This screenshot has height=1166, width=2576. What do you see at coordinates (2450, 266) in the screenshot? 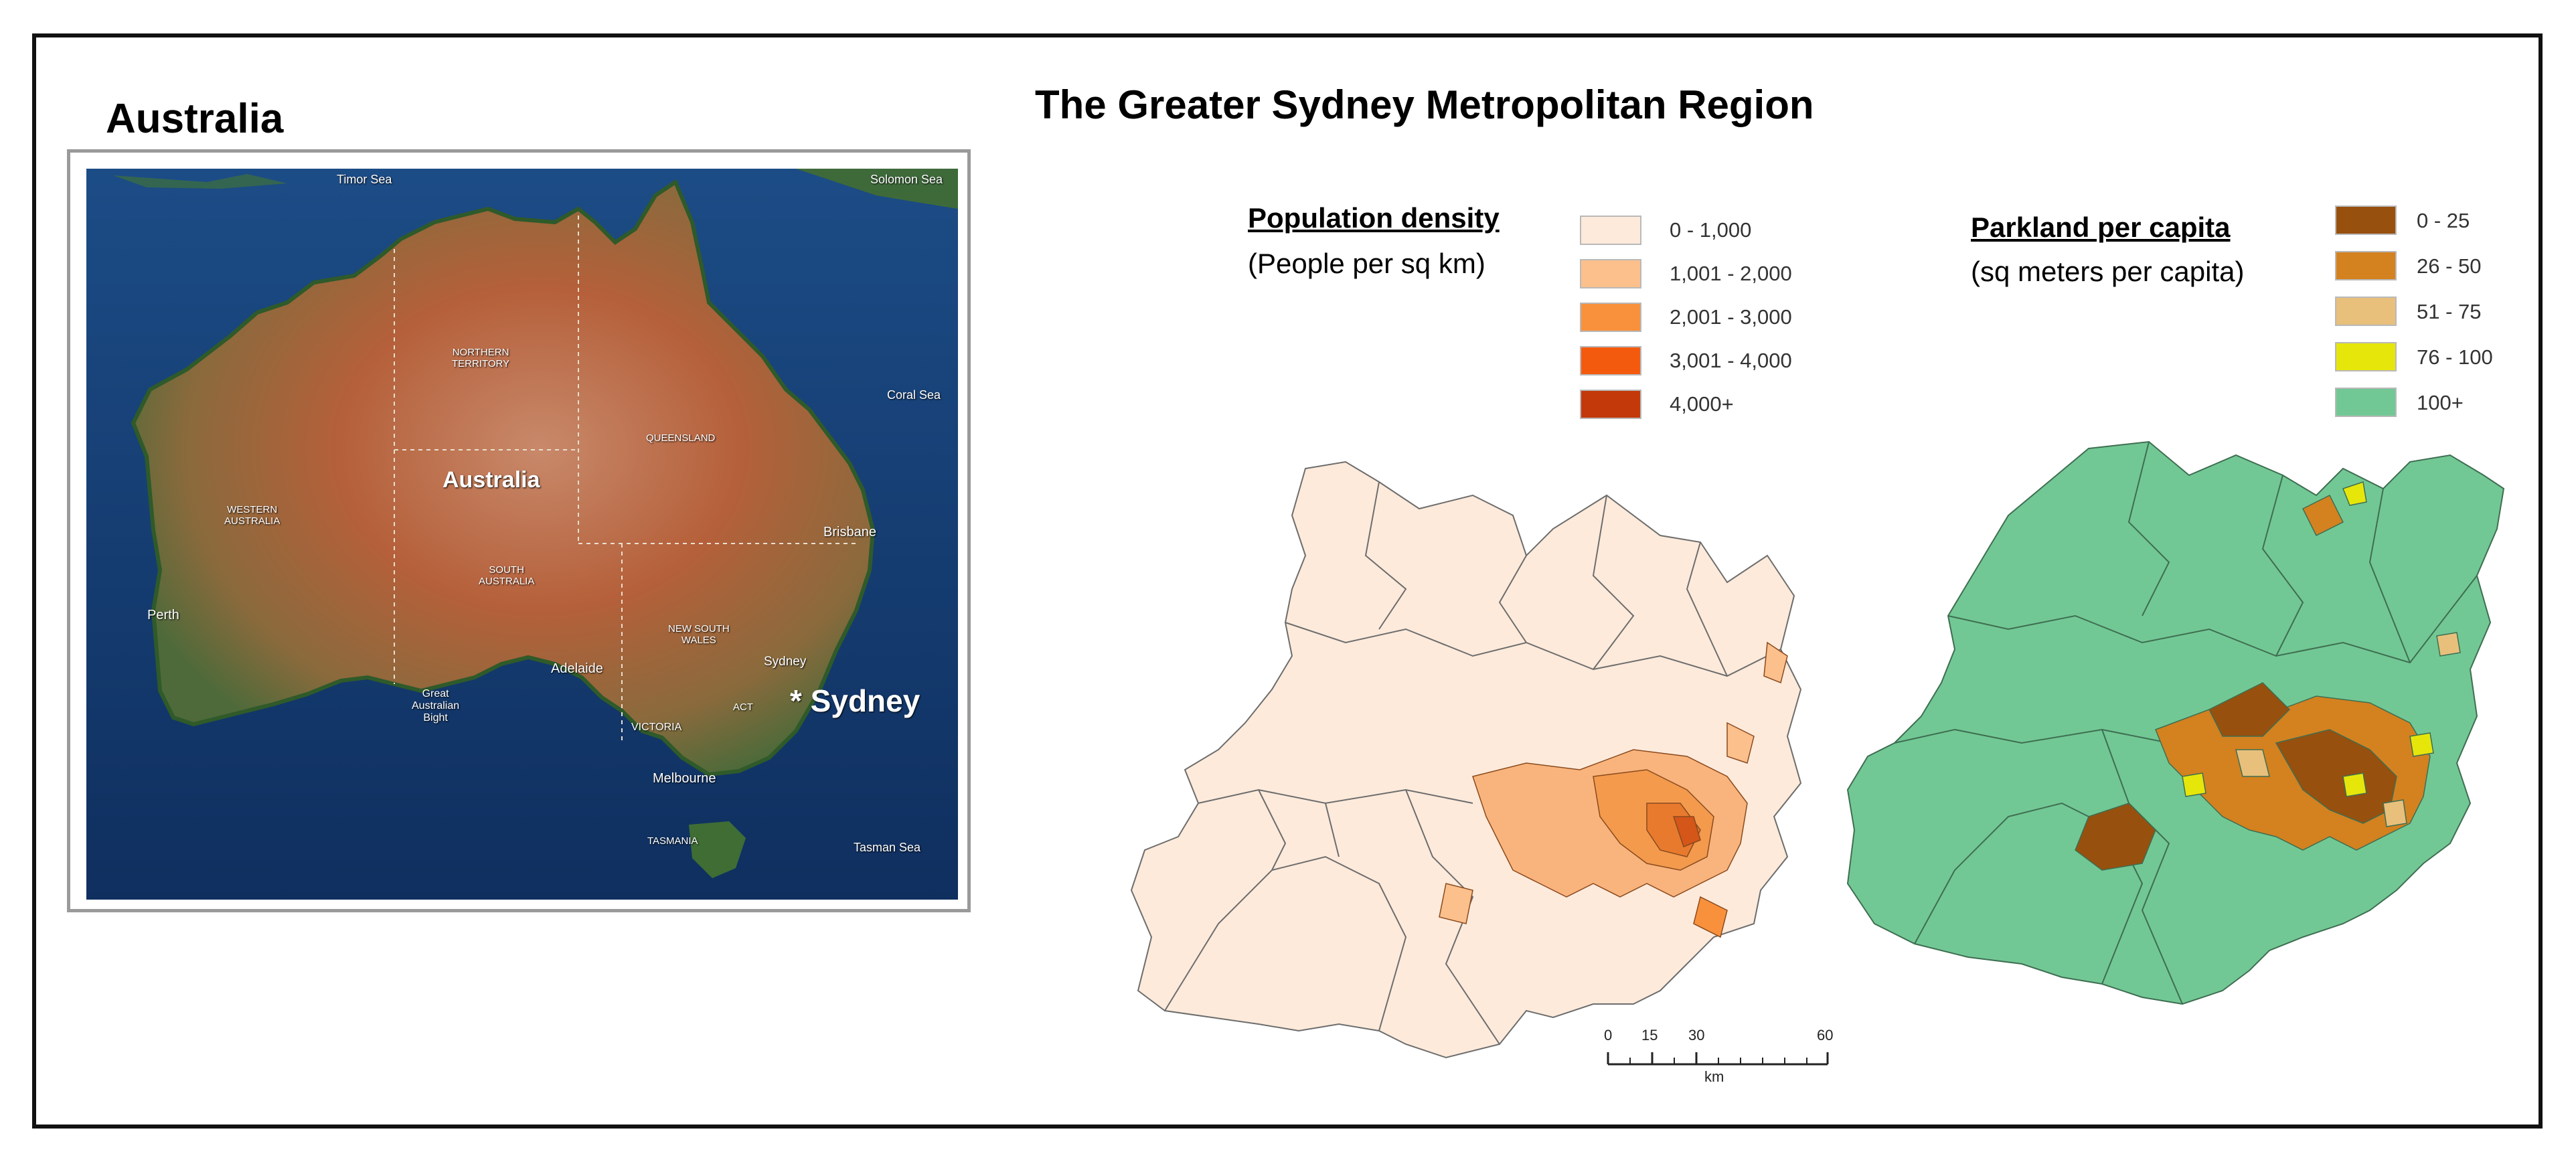
I see `park-label-1: 26 - 50` at bounding box center [2450, 266].